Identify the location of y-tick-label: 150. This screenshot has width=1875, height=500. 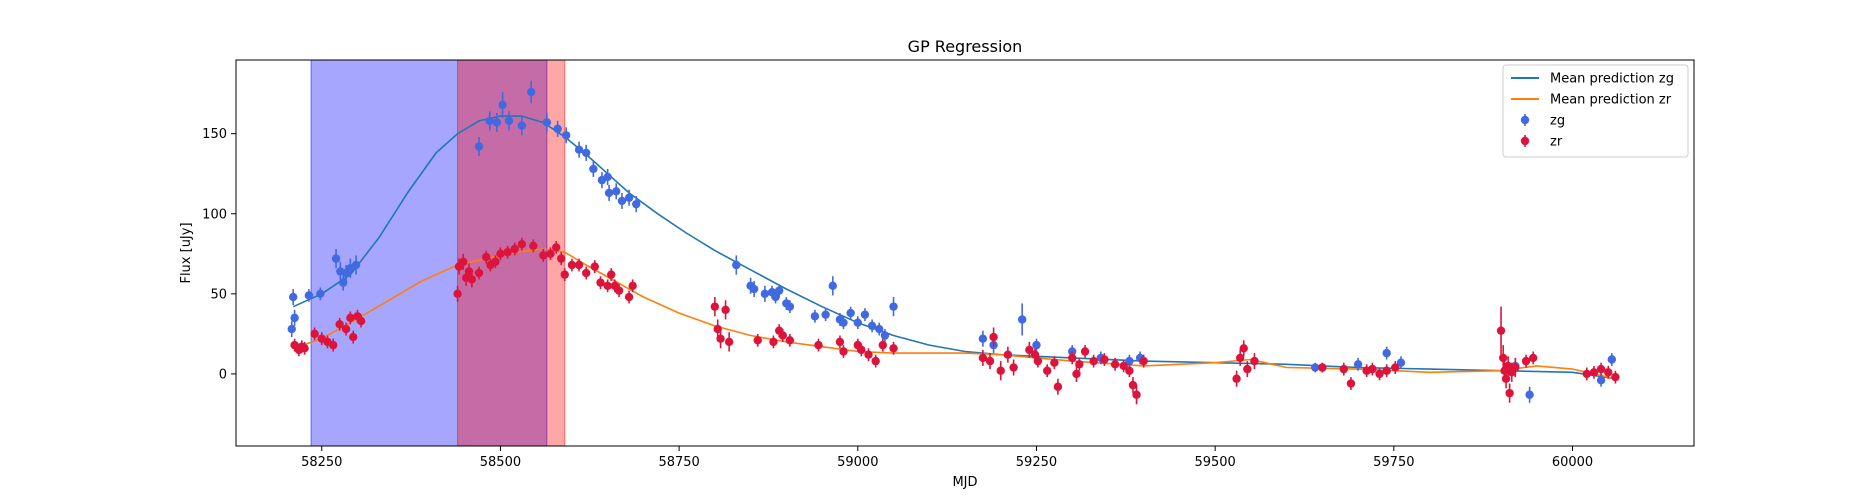
(214, 134).